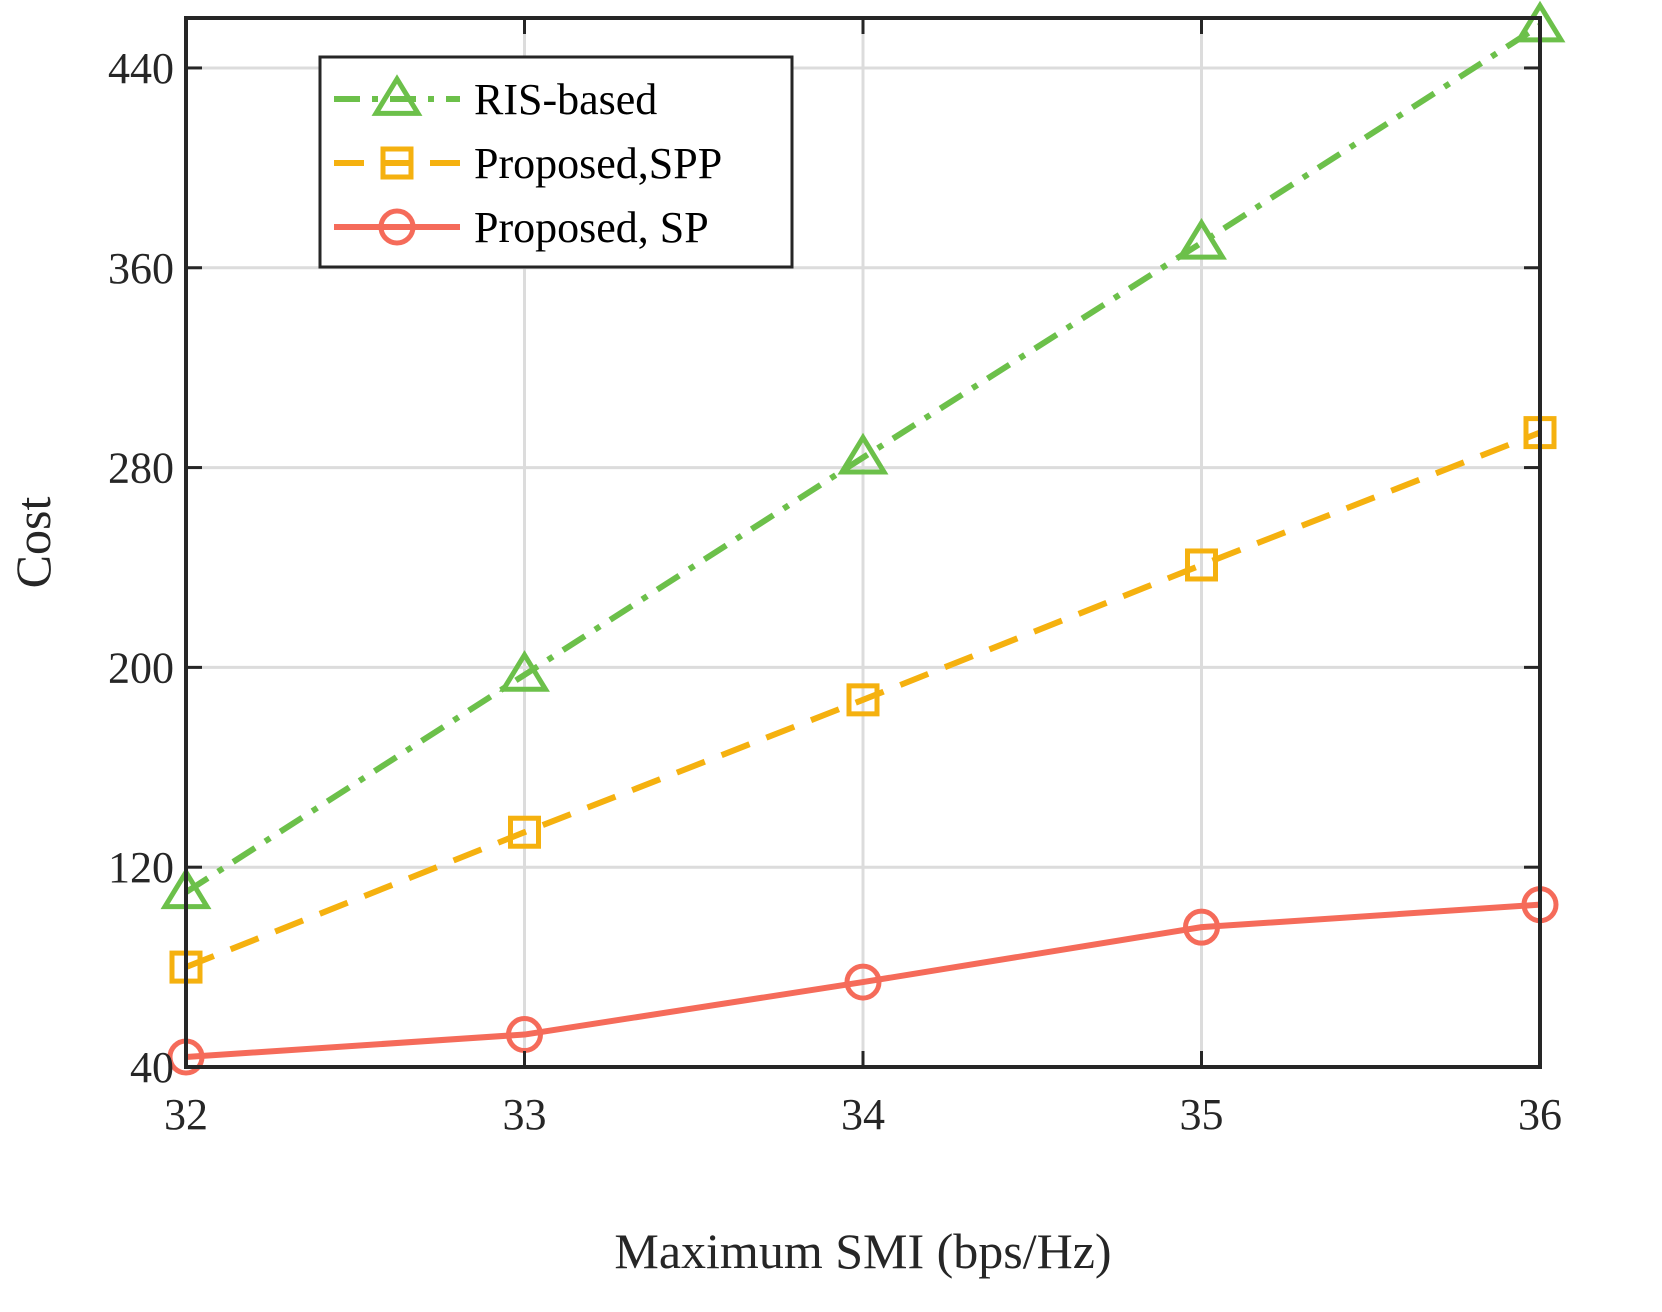 The image size is (1662, 1312). Describe the element at coordinates (141, 468) in the screenshot. I see `y-tick-label: 280` at that location.